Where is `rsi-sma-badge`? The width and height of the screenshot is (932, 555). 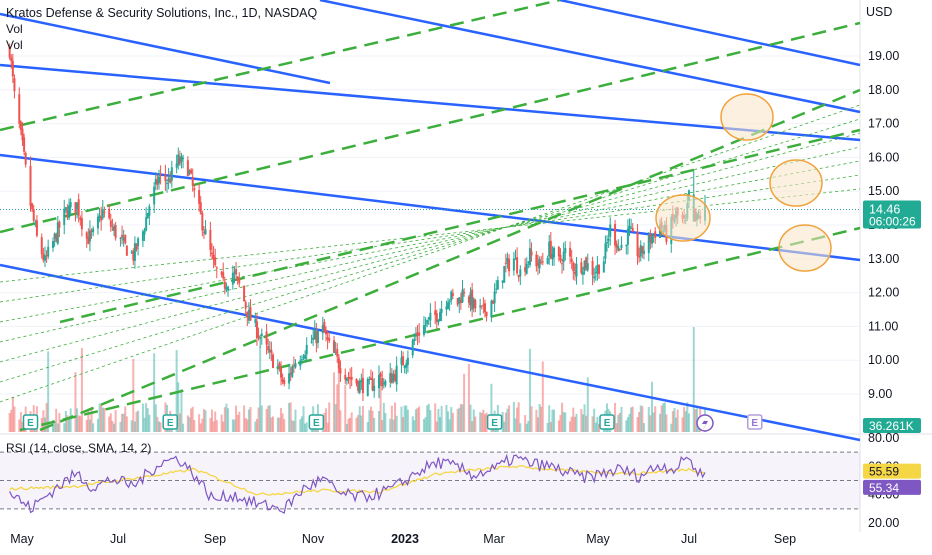 rsi-sma-badge is located at coordinates (892, 471).